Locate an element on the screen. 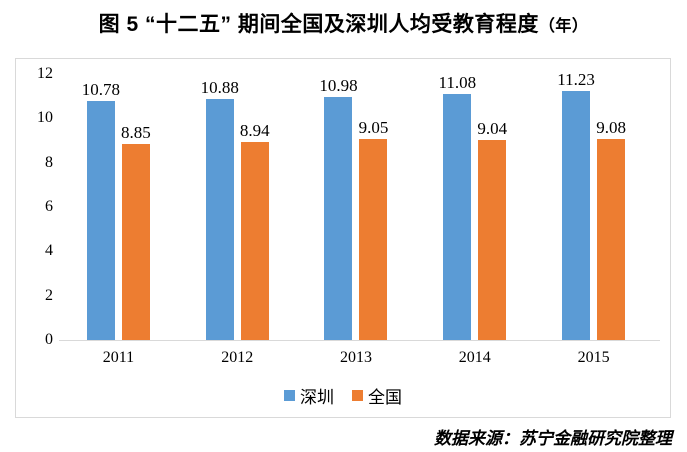 This screenshot has width=687, height=452. legend-label: 全国 is located at coordinates (385, 397).